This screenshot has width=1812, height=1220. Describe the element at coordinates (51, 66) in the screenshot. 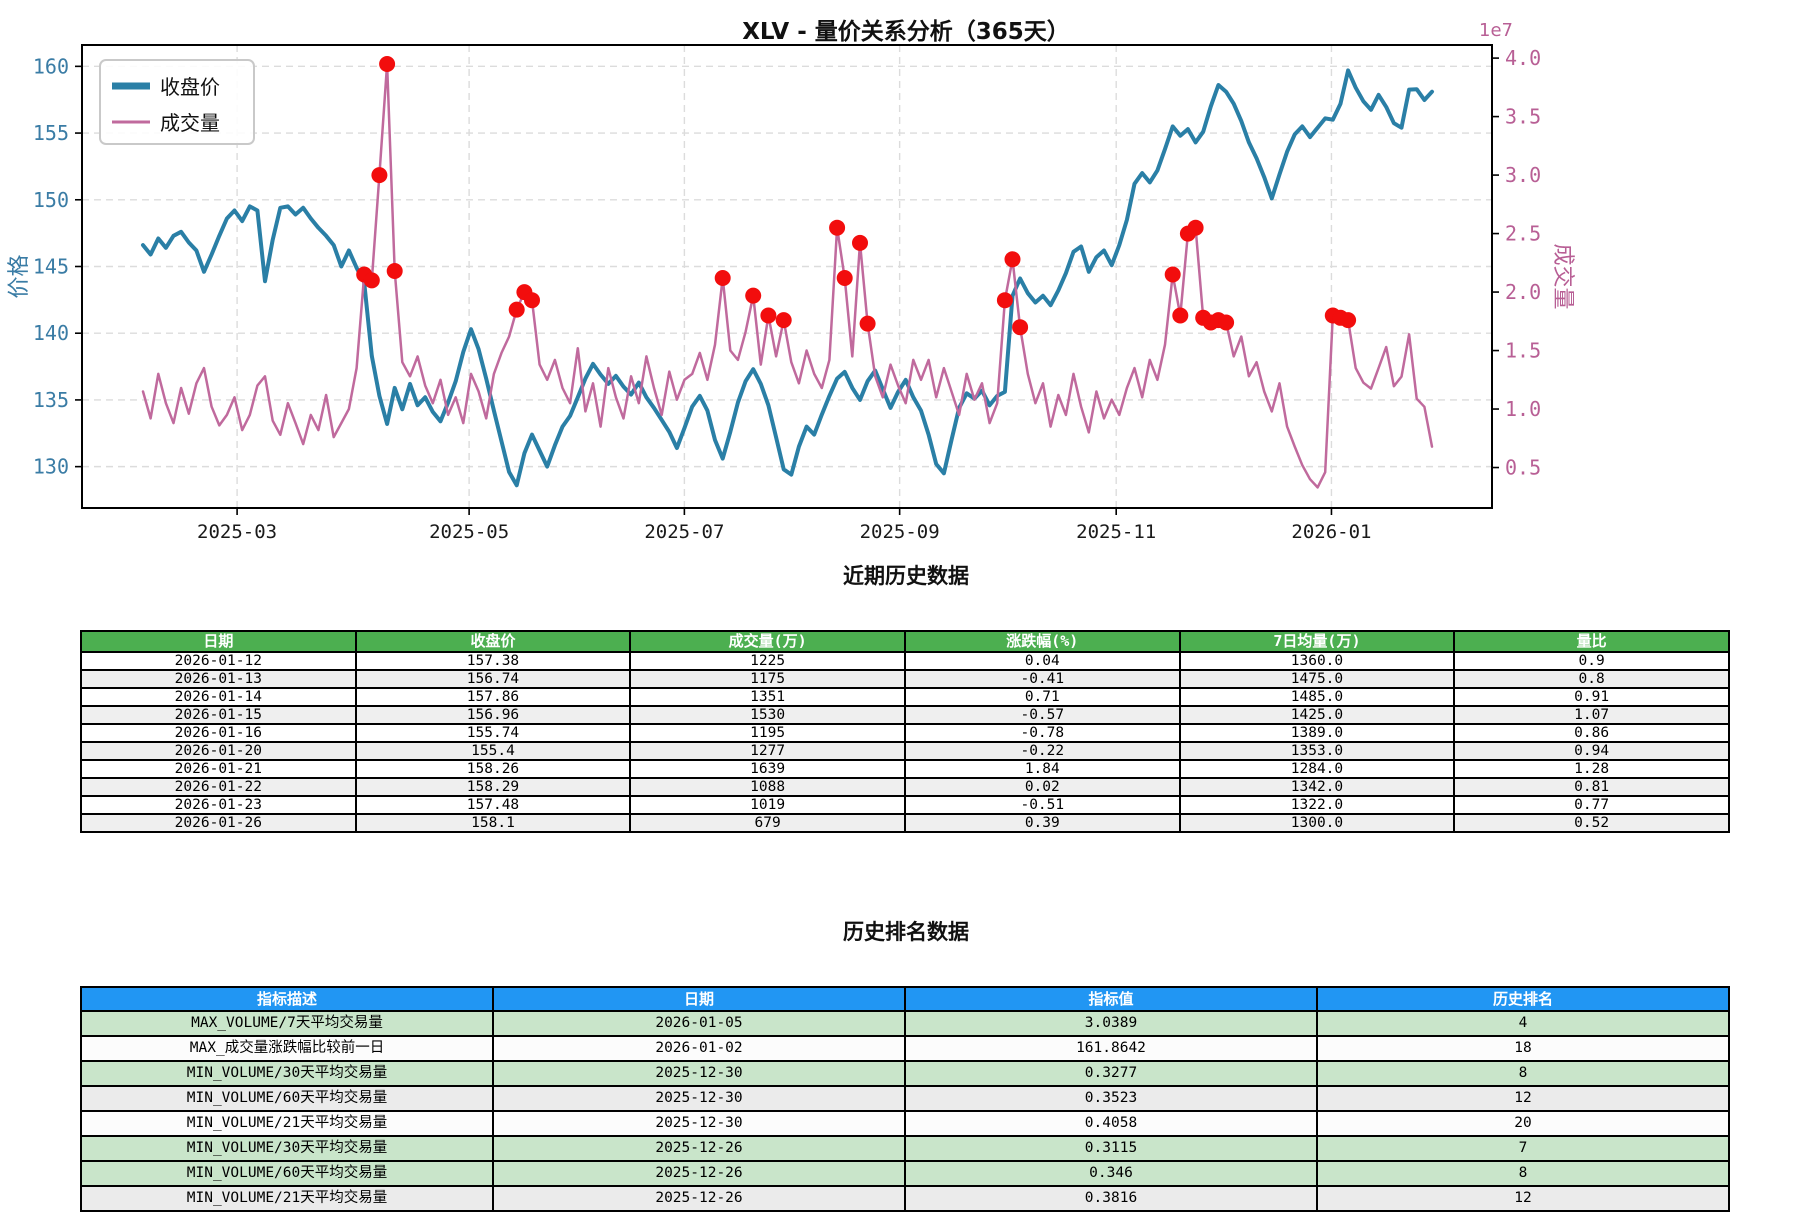

I see `svg-text: 160` at that location.